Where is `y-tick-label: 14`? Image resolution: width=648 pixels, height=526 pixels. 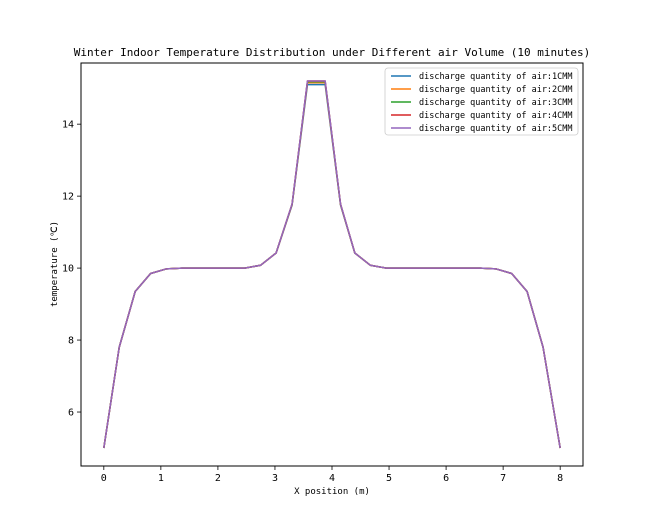
y-tick-label: 14 is located at coordinates (68, 125).